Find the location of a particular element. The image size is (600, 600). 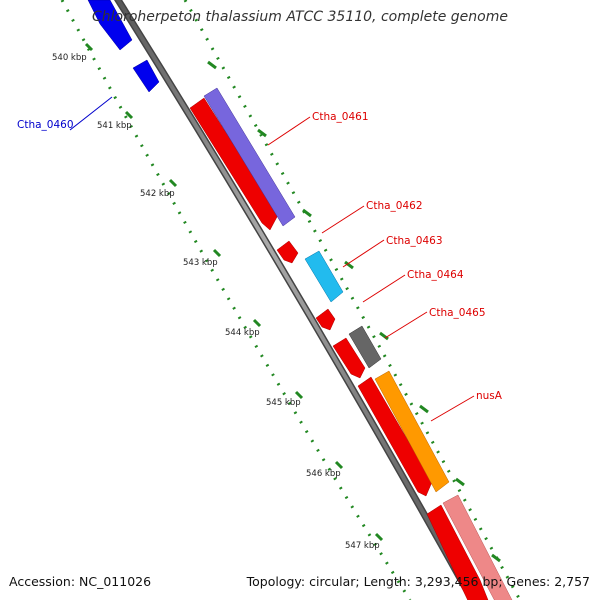

tick-label: 546 kbp is located at coordinates (323, 474).